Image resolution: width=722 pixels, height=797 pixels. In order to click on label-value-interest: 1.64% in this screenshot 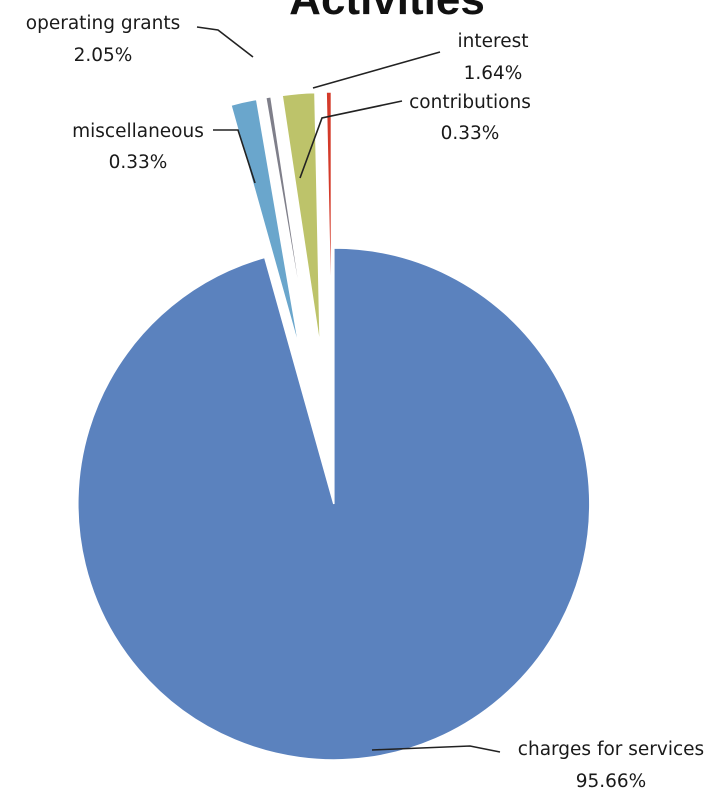, I will do `click(493, 73)`.